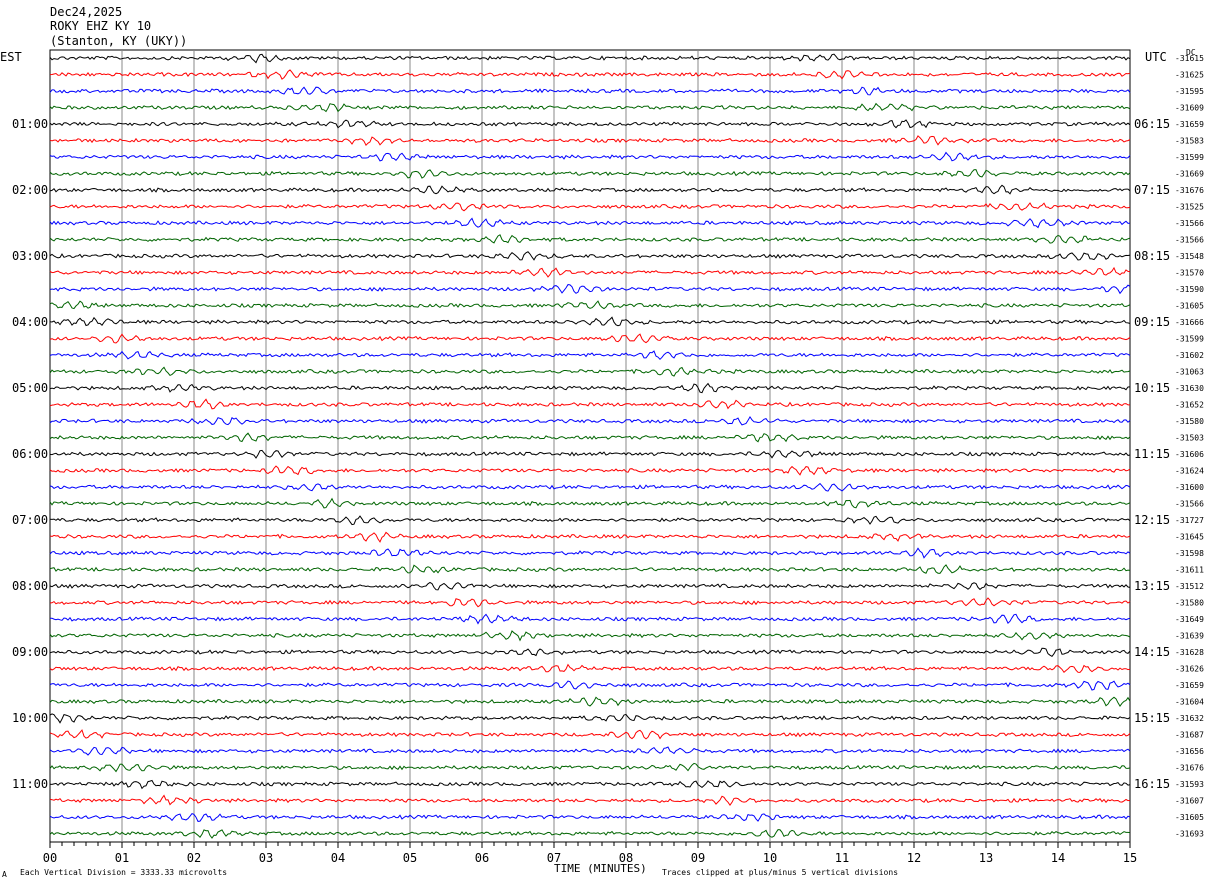  Describe the element at coordinates (1152, 718) in the screenshot. I see `right-hour-label: 15:15` at that location.